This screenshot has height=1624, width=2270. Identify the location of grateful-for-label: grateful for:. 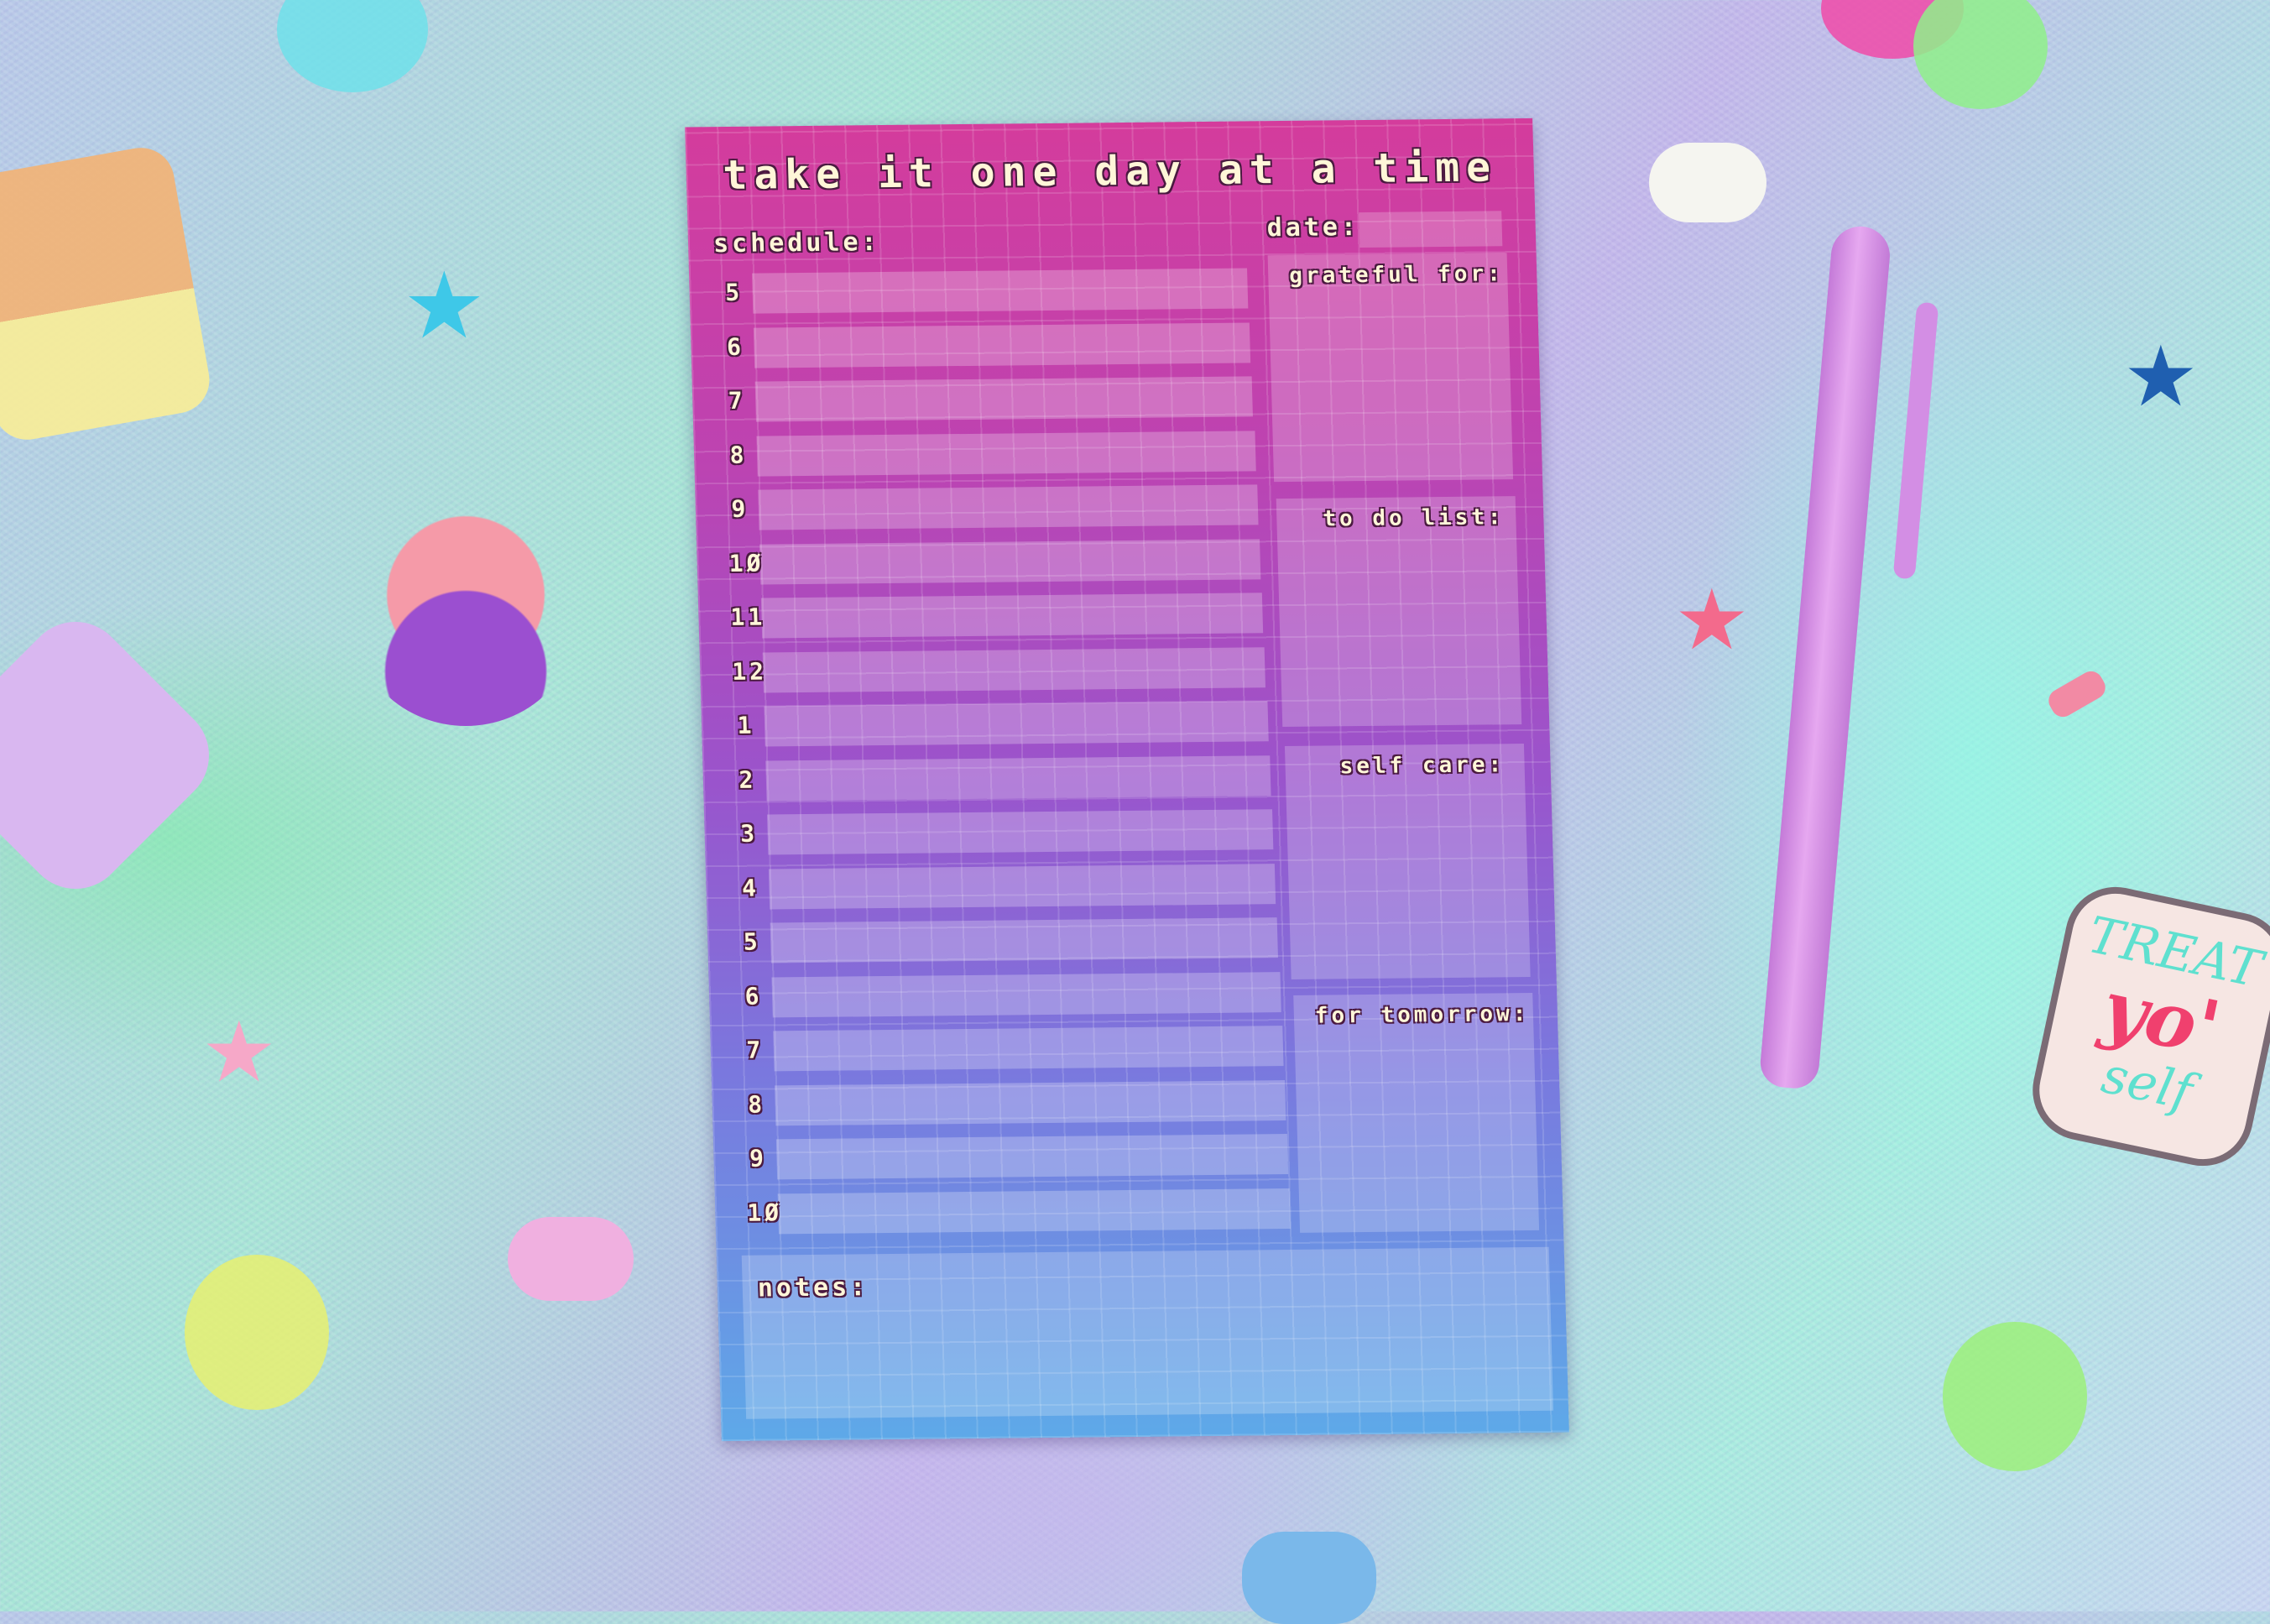
(1396, 275).